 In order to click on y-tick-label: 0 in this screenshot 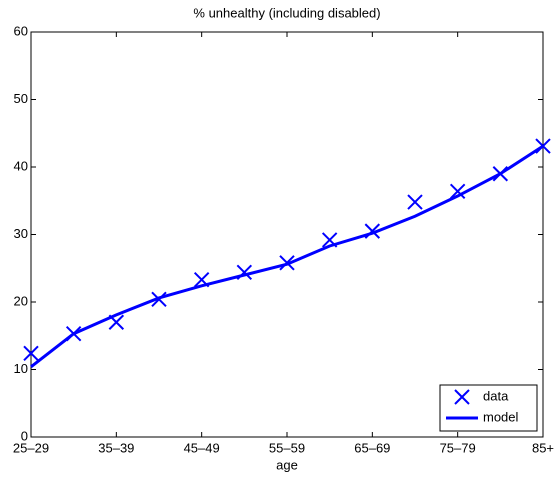, I will do `click(24, 435)`.